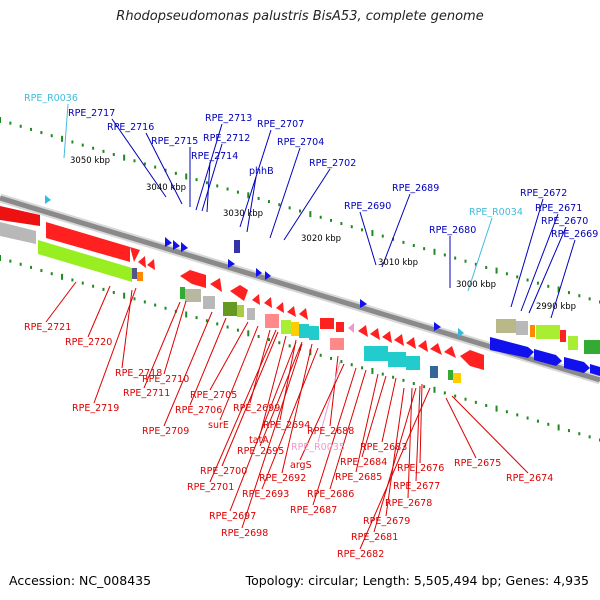 Image resolution: width=600 pixels, height=600 pixels. What do you see at coordinates (198, 410) in the screenshot?
I see `gene-label-rpe-2706: RPE_2706` at bounding box center [198, 410].